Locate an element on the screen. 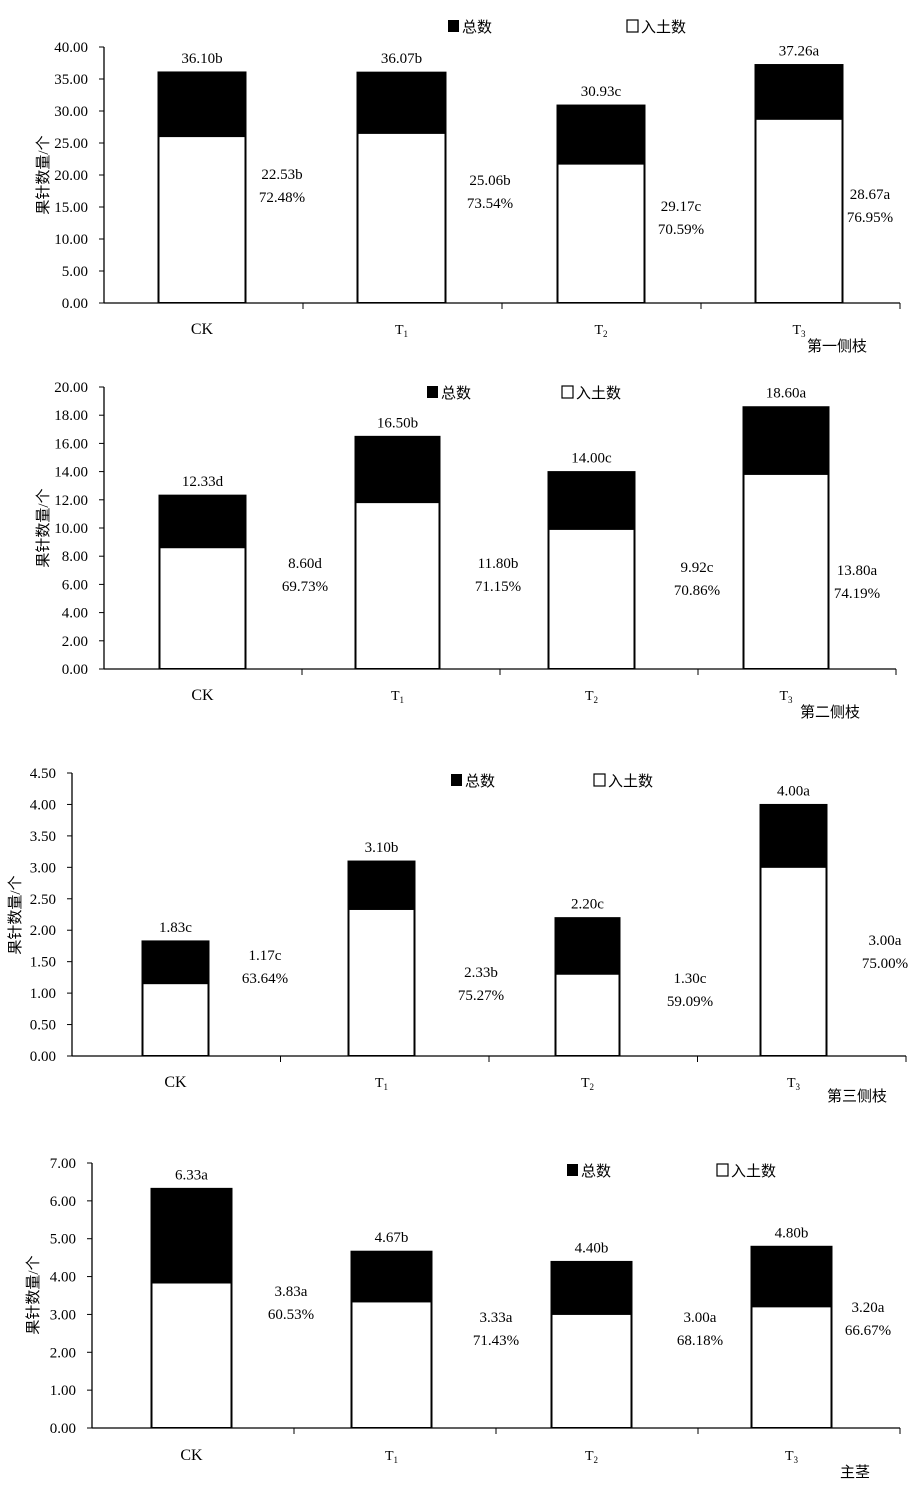 This screenshot has width=924, height=1503. y-tick-label: 1.50 is located at coordinates (43, 963).